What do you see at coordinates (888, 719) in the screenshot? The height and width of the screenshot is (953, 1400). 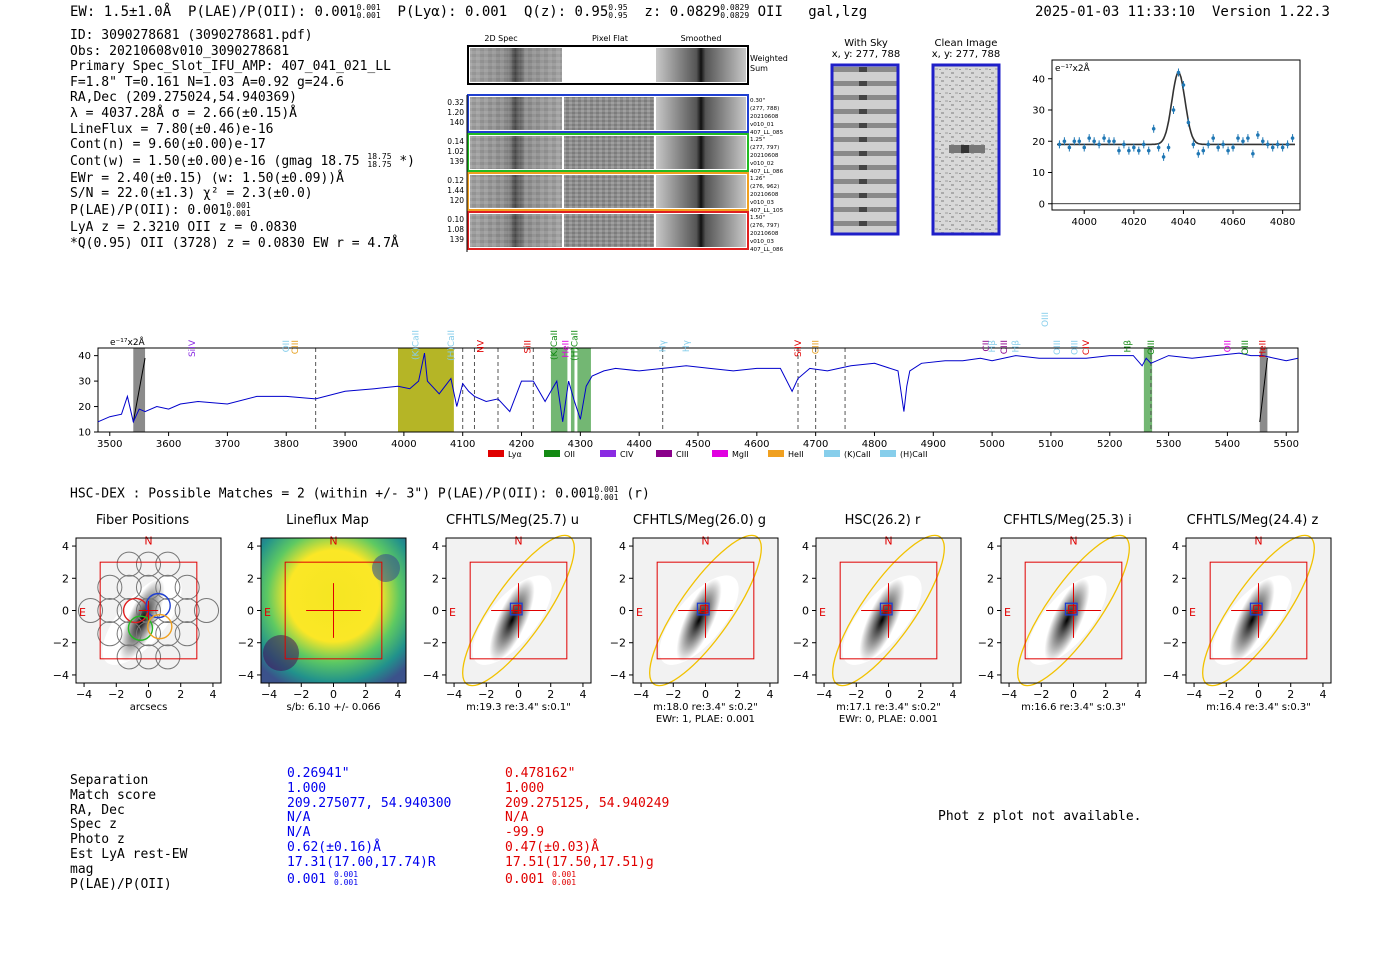 I see `panel-footer: EWr: 0, PLAE: 0.001` at bounding box center [888, 719].